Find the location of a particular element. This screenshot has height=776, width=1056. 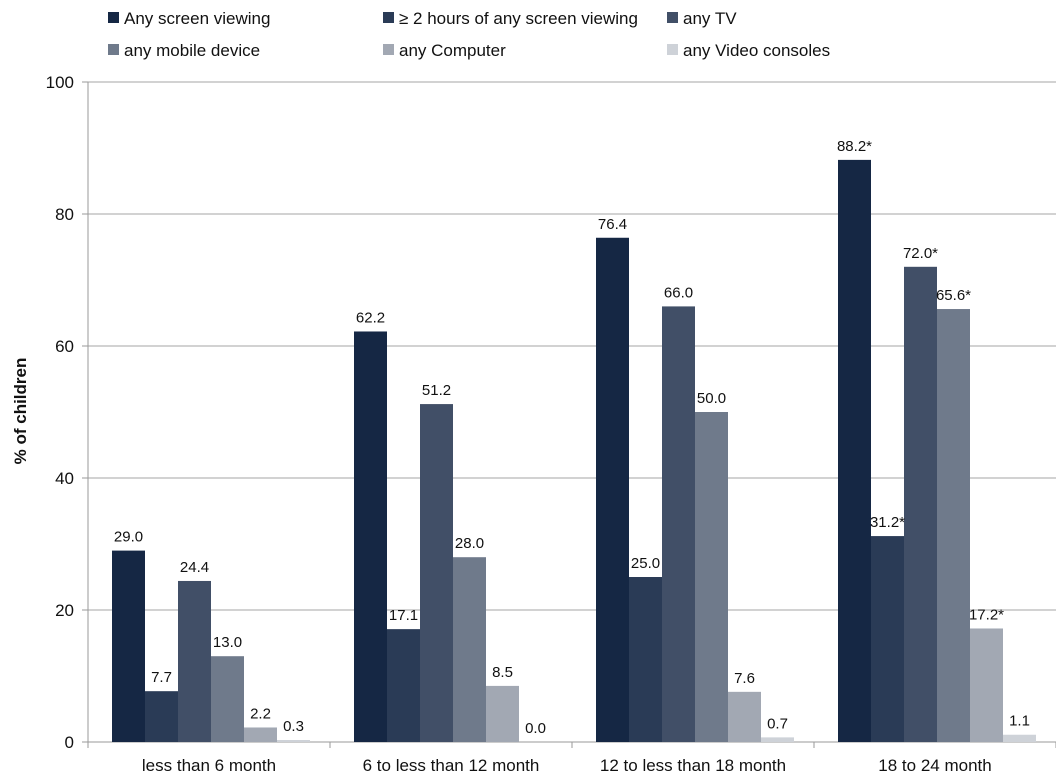

y-tick-label: 100 is located at coordinates (60, 82).